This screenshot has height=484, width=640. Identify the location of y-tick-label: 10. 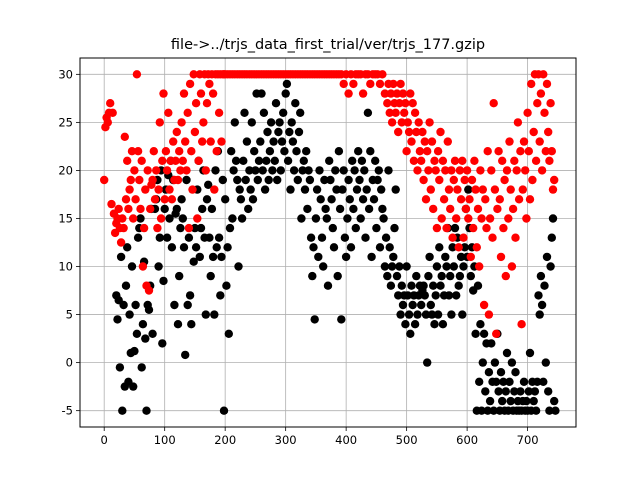
(65, 267).